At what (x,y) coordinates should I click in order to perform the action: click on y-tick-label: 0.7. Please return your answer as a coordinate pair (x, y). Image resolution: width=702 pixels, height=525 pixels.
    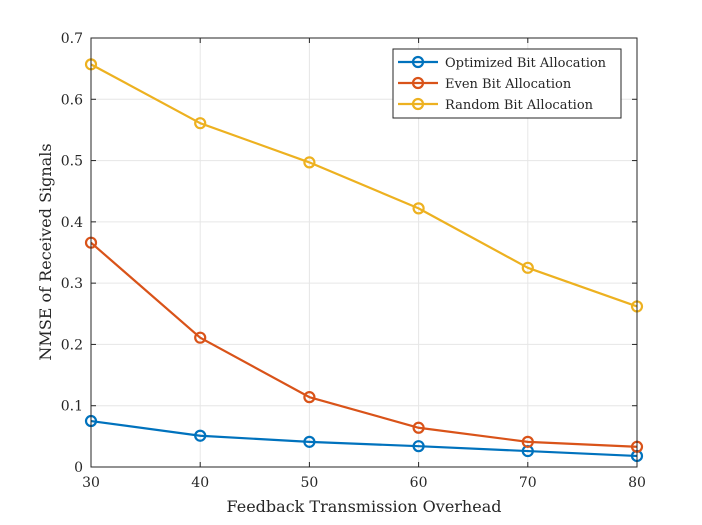
    Looking at the image, I should click on (72, 39).